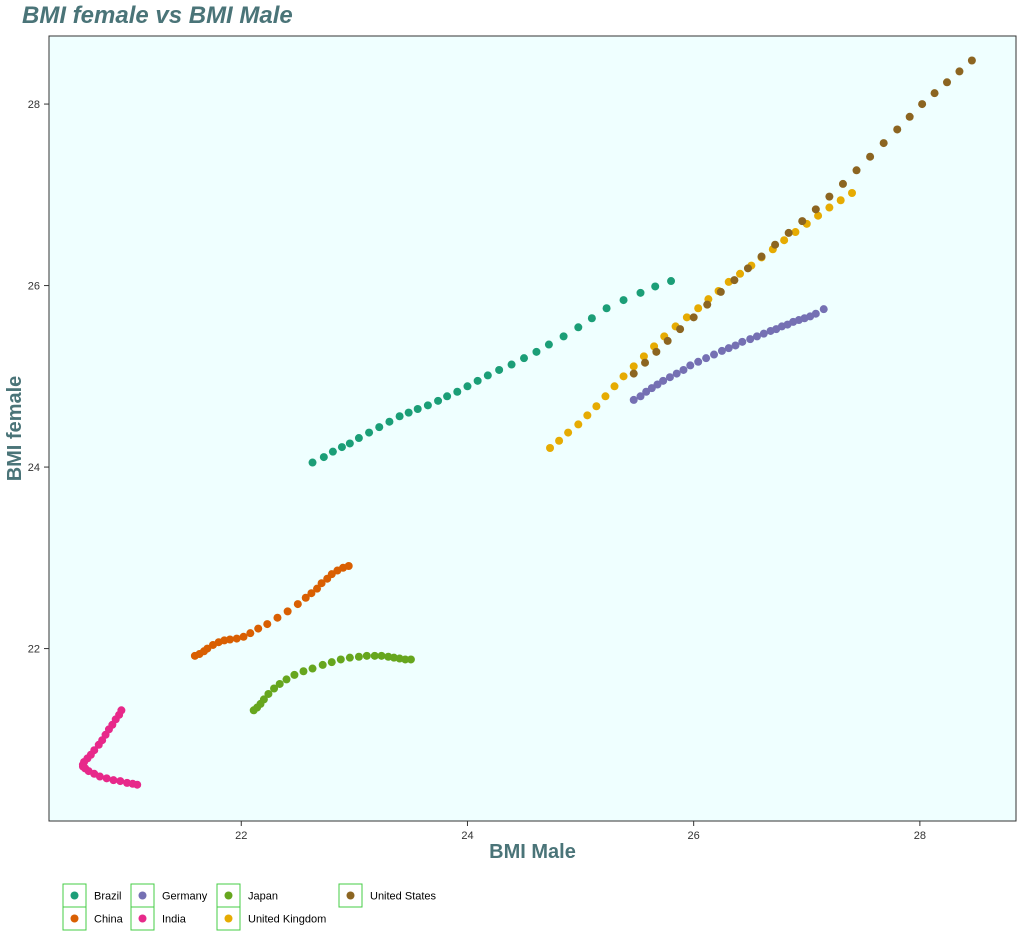 The image size is (1024, 944). What do you see at coordinates (169, 895) in the screenshot?
I see `legend-item-germany: Germany` at bounding box center [169, 895].